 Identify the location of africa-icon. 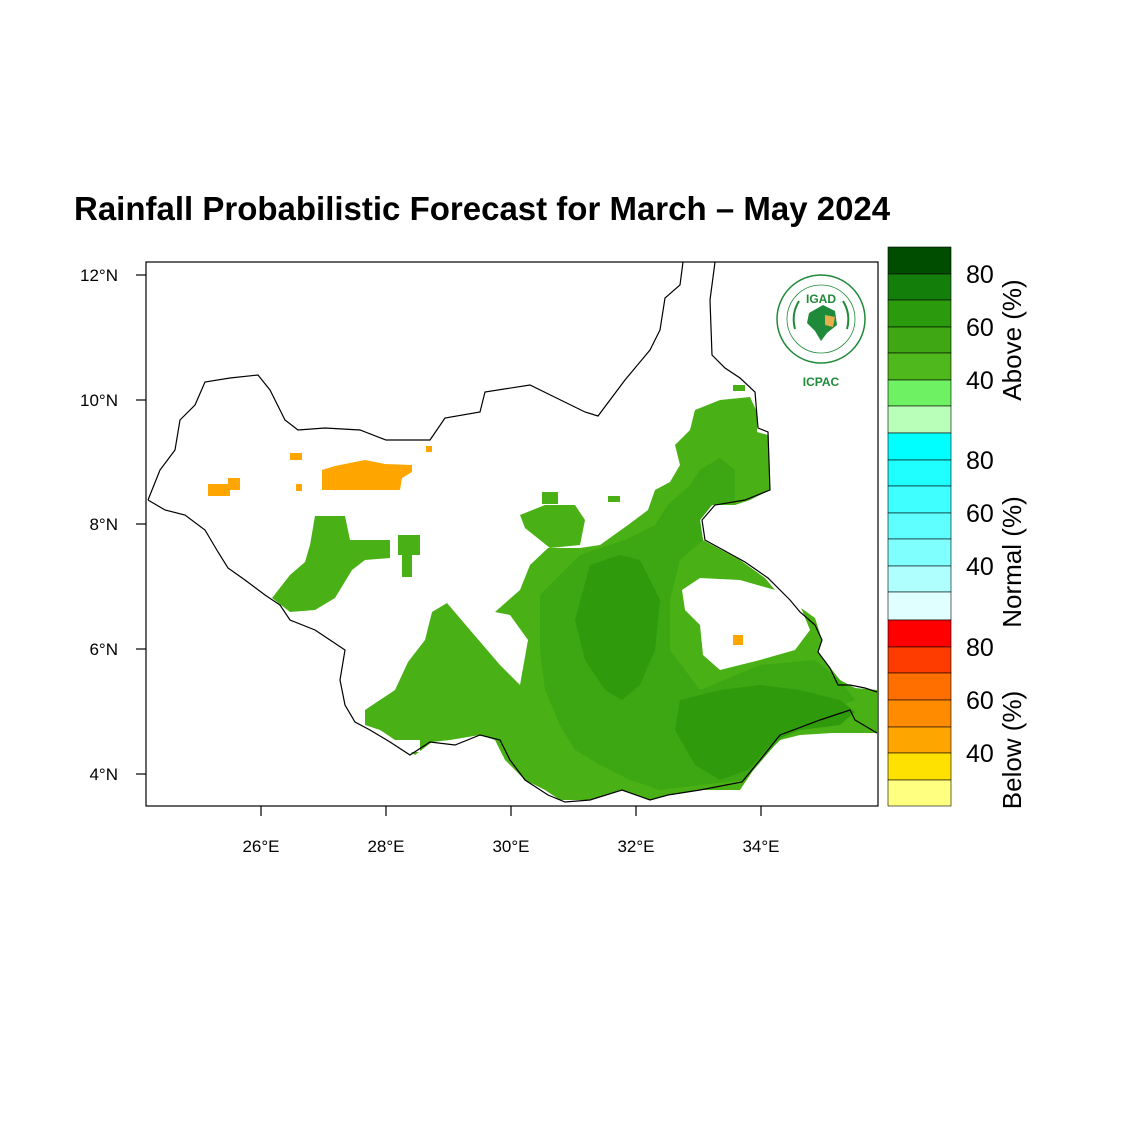
(822, 323).